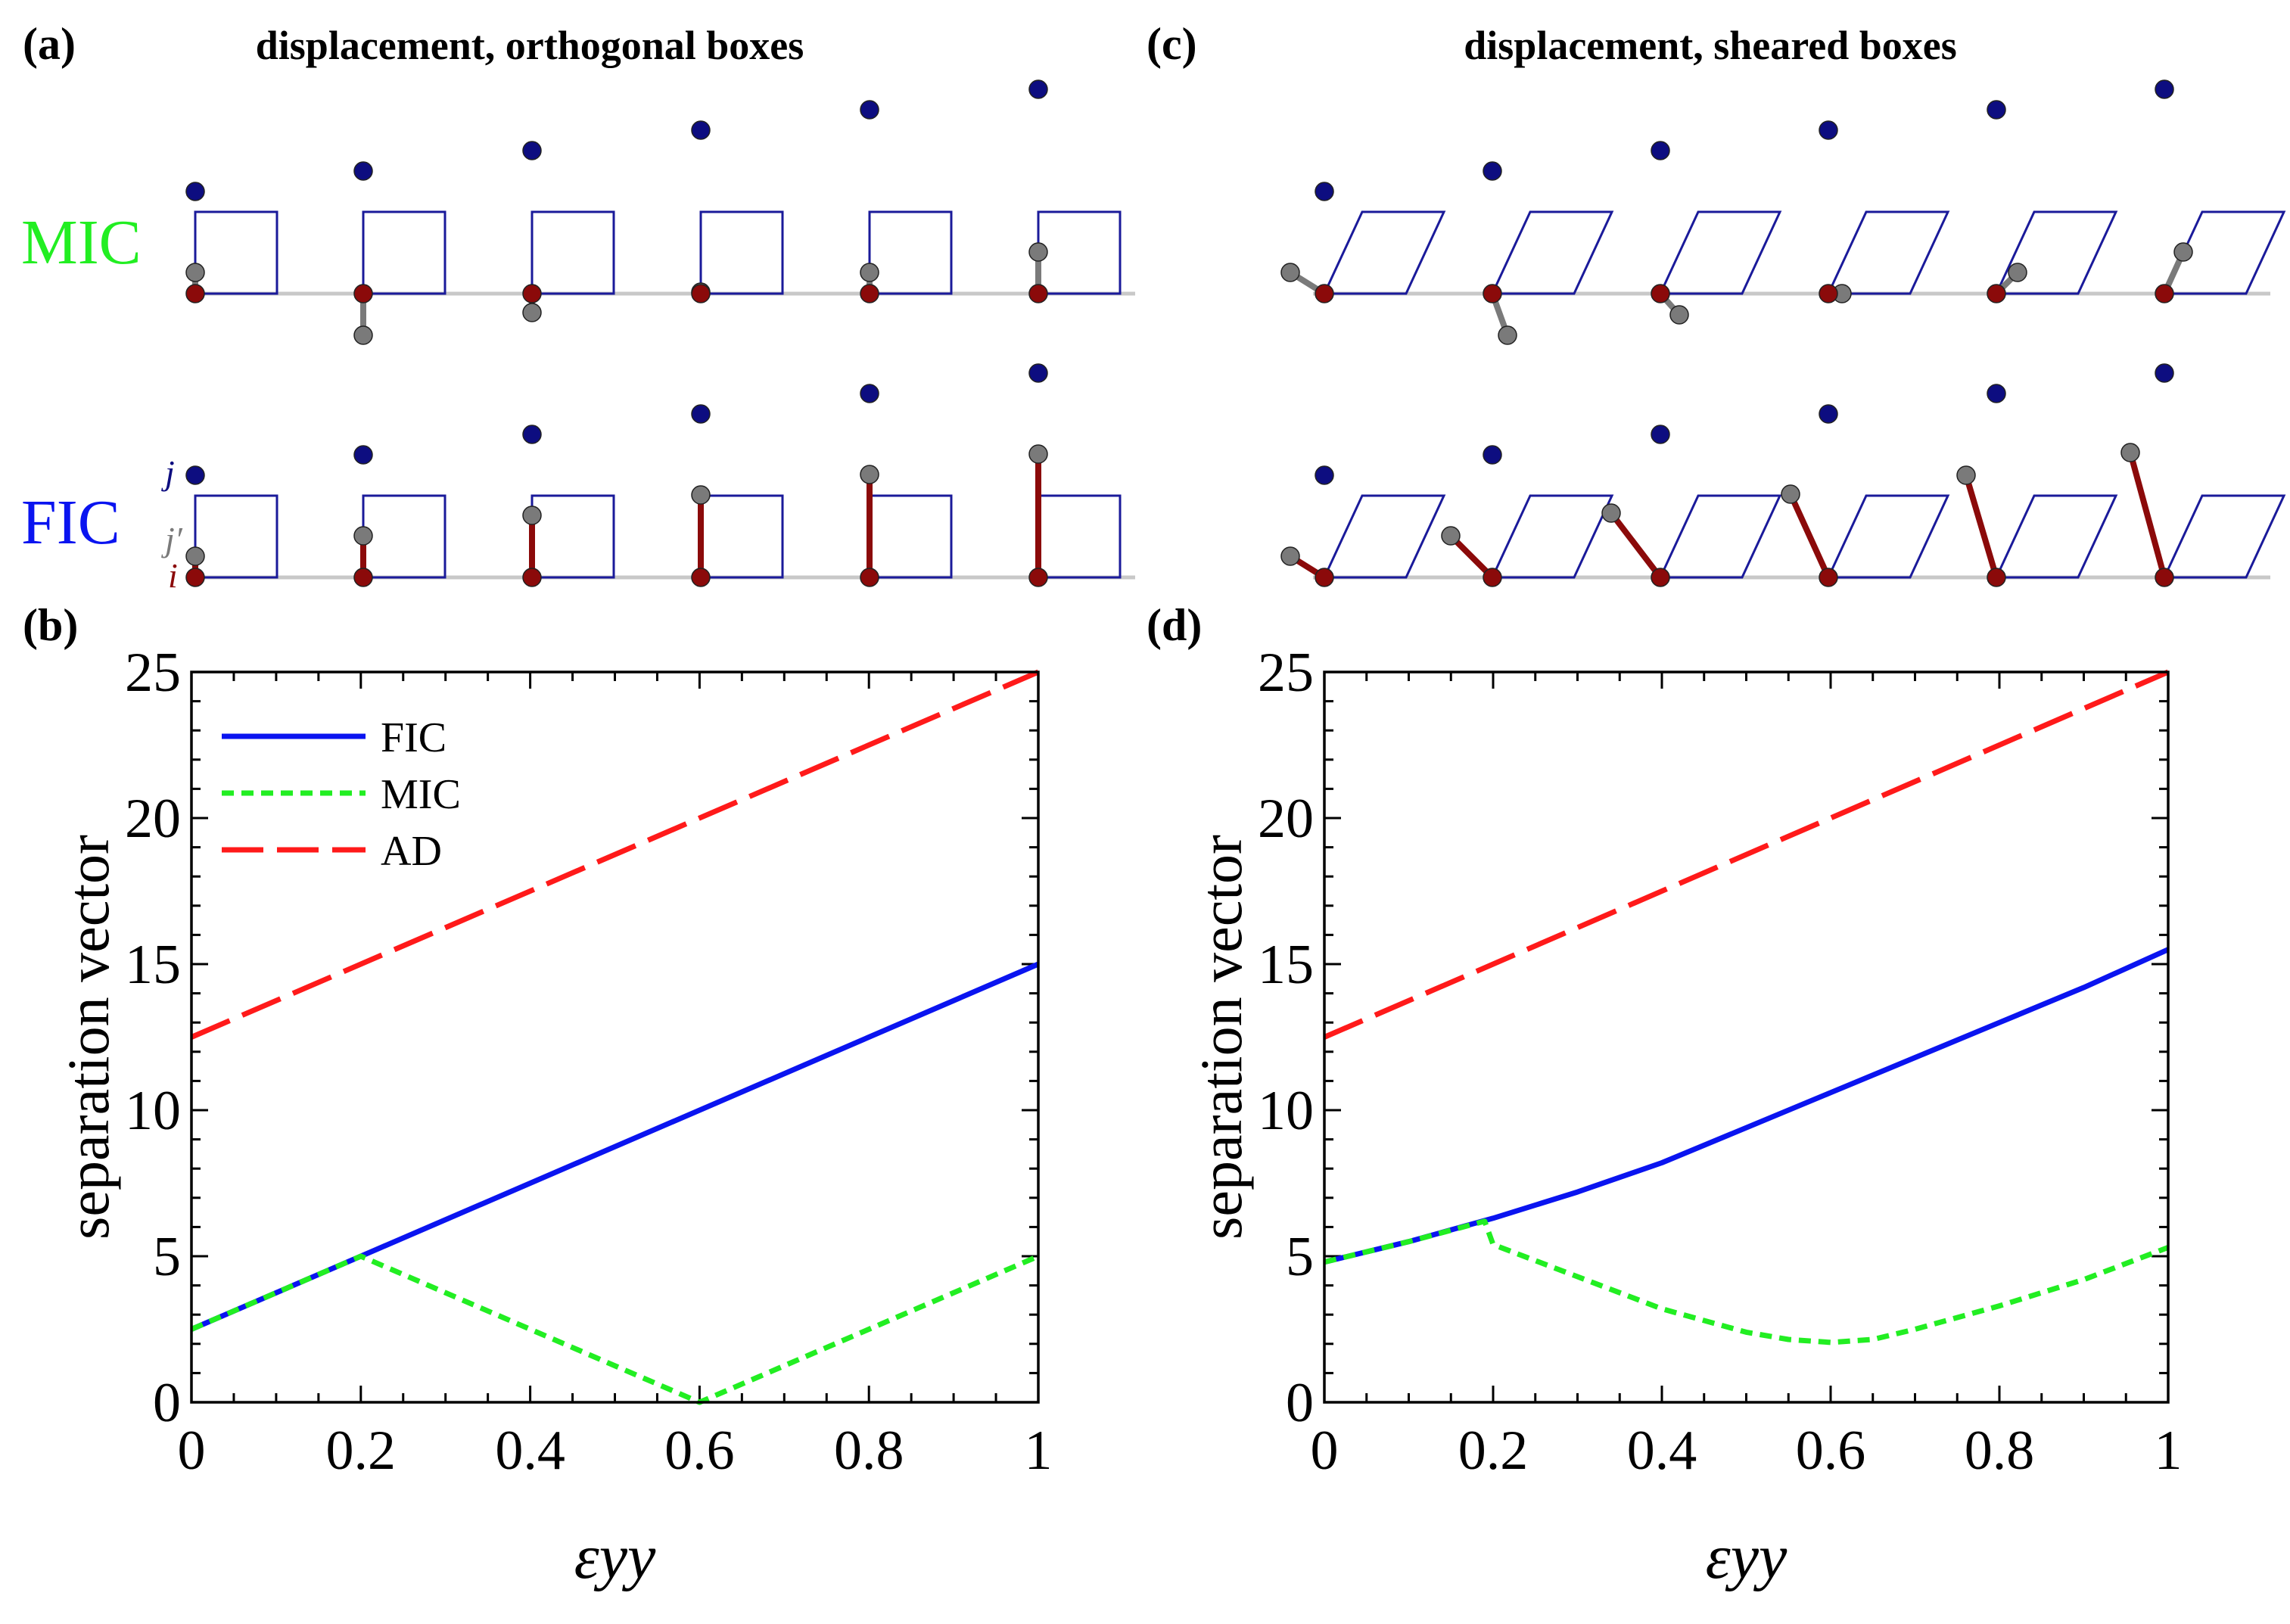 The height and width of the screenshot is (1624, 2290). Describe the element at coordinates (153, 673) in the screenshot. I see `y-tick-label: 25` at that location.